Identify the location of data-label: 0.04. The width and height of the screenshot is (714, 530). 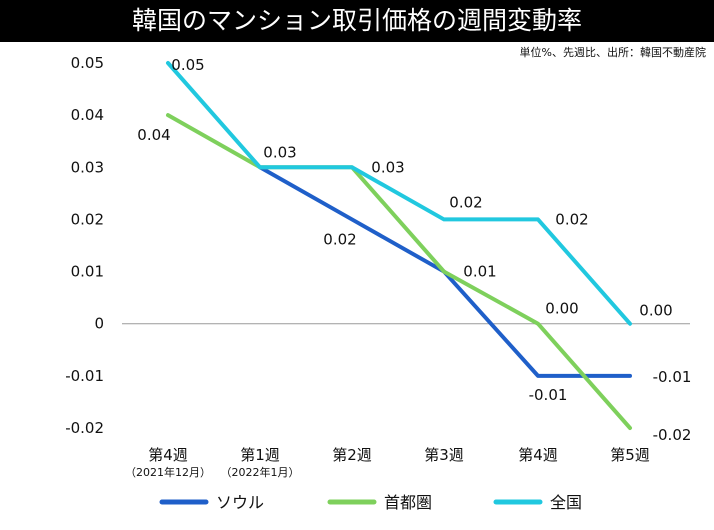
(153, 135).